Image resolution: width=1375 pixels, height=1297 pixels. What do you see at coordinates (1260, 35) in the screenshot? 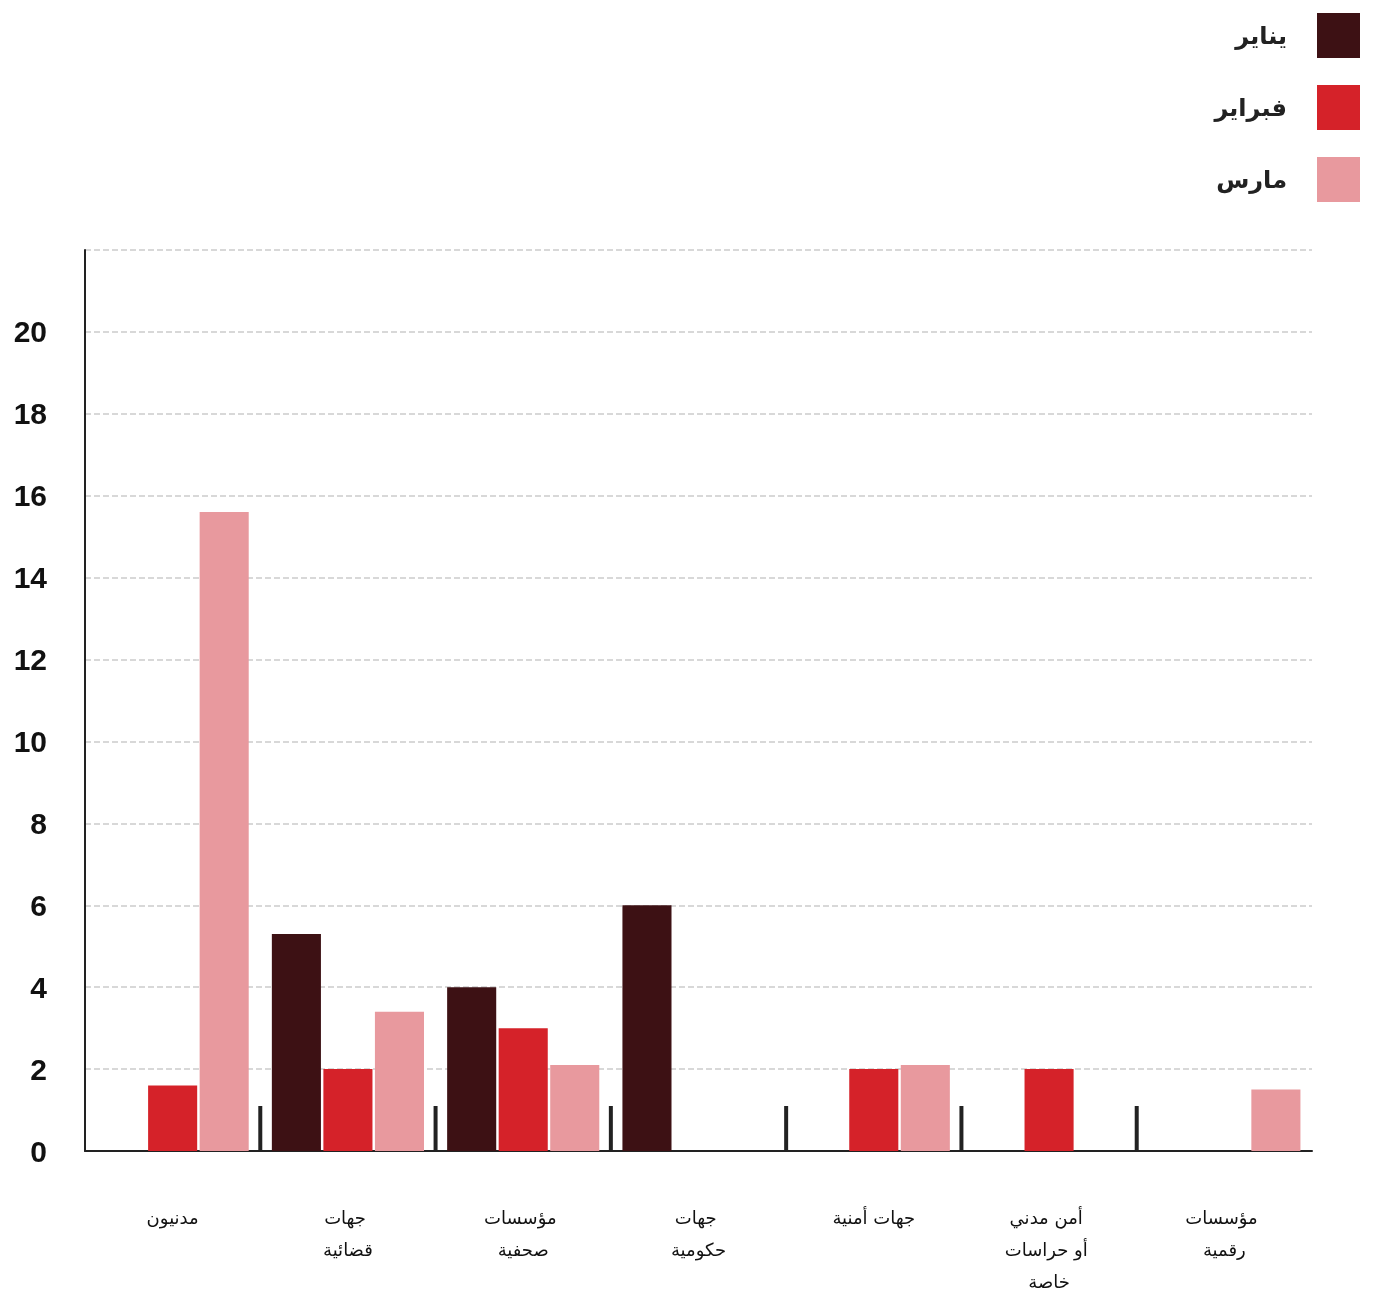
I see `legend-label: يناير` at bounding box center [1260, 35].